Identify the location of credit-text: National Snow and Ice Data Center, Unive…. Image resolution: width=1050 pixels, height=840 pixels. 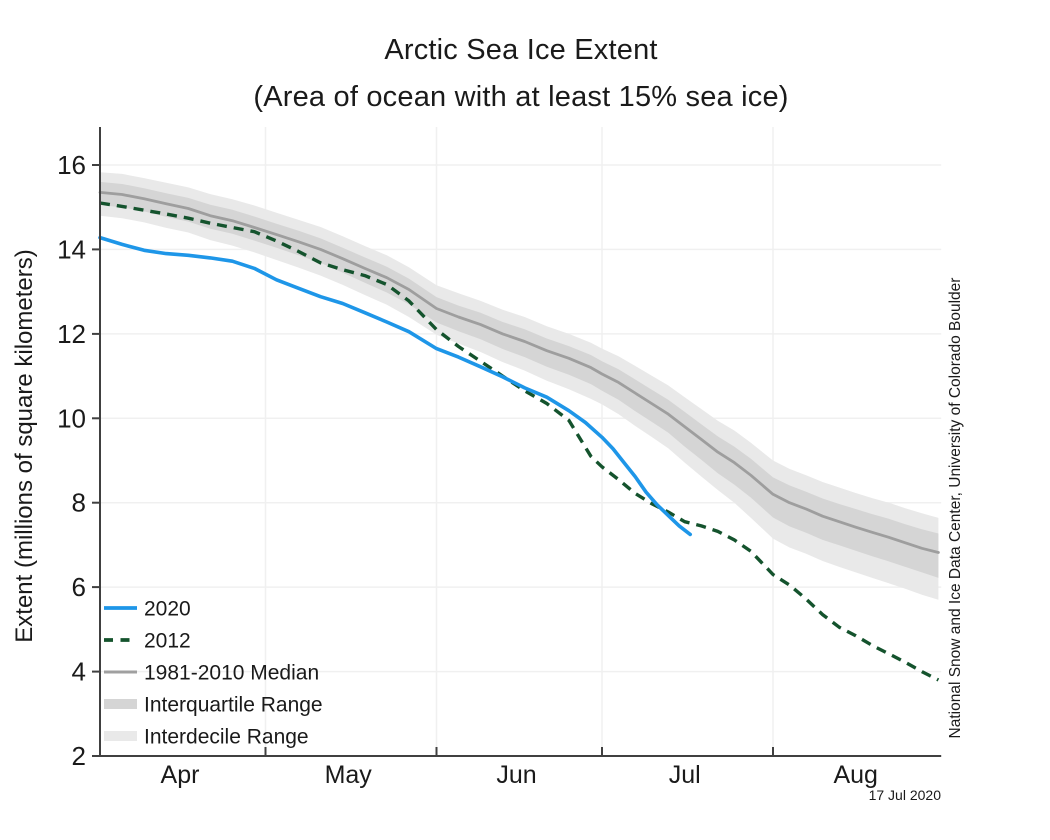
(955, 508).